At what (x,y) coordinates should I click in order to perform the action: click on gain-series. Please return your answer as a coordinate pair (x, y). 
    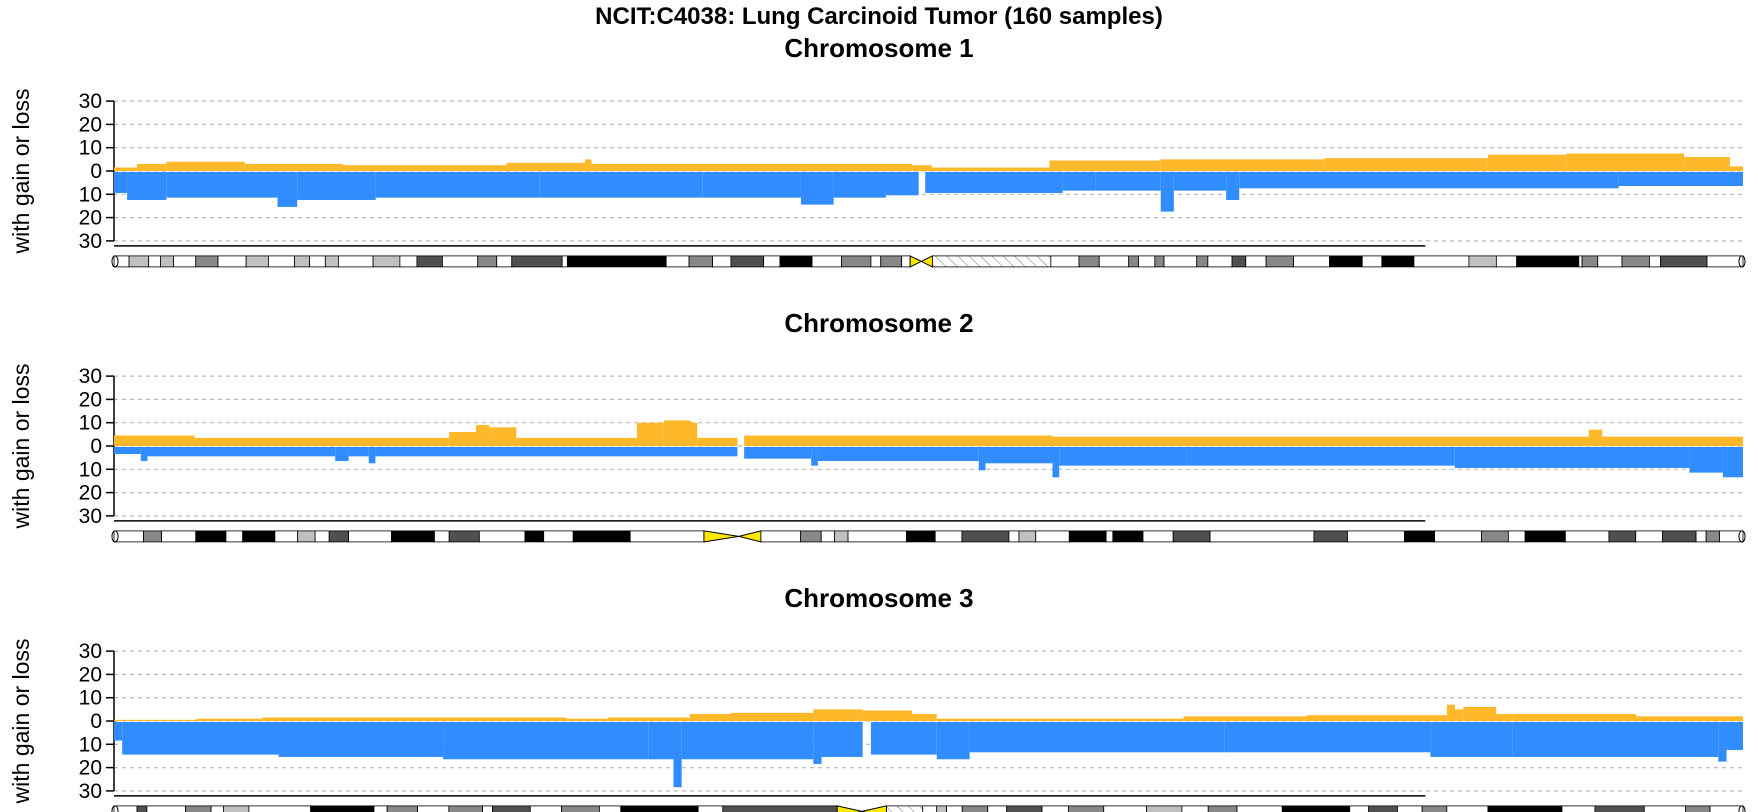
    Looking at the image, I should click on (928, 433).